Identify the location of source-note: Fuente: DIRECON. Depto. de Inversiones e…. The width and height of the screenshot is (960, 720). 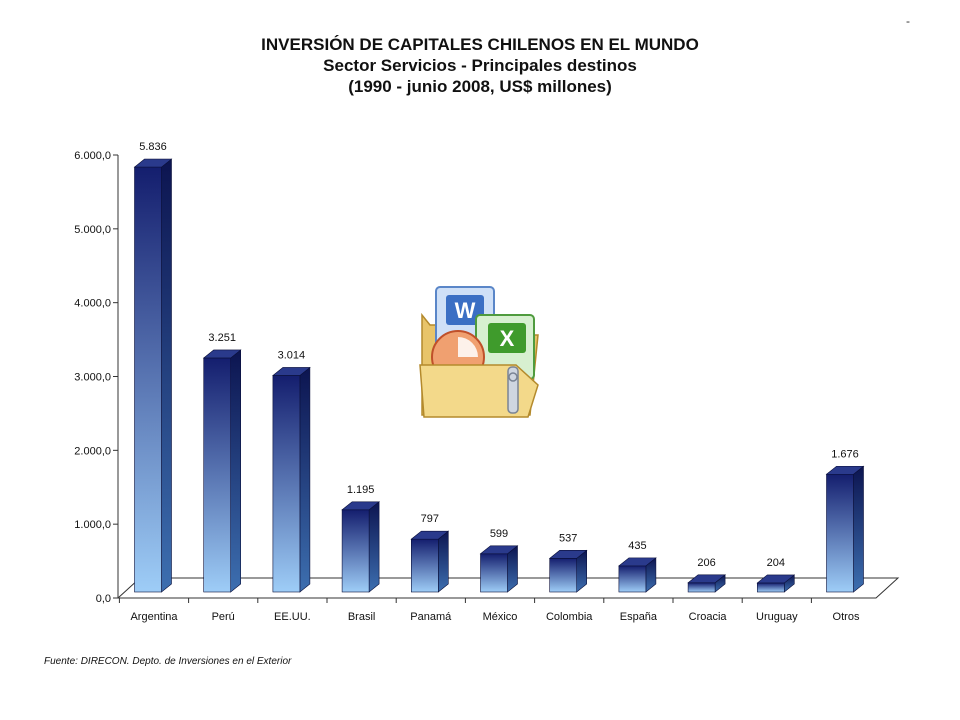
(168, 661).